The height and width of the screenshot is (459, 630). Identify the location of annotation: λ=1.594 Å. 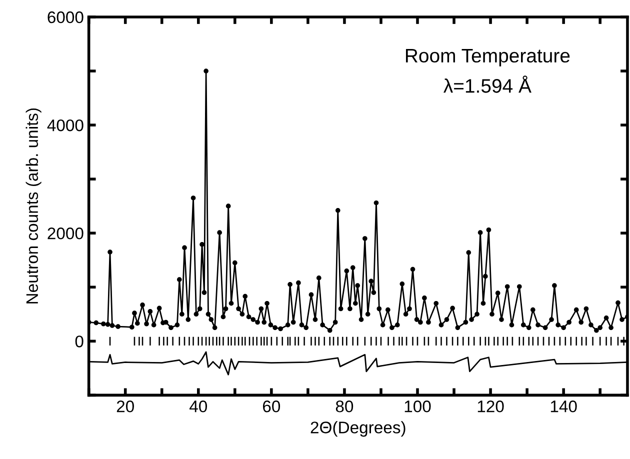
(488, 84).